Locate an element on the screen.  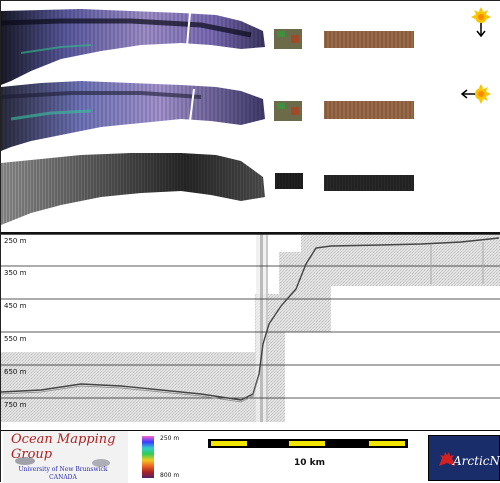
scale-label: 10 km is located at coordinates (310, 463).